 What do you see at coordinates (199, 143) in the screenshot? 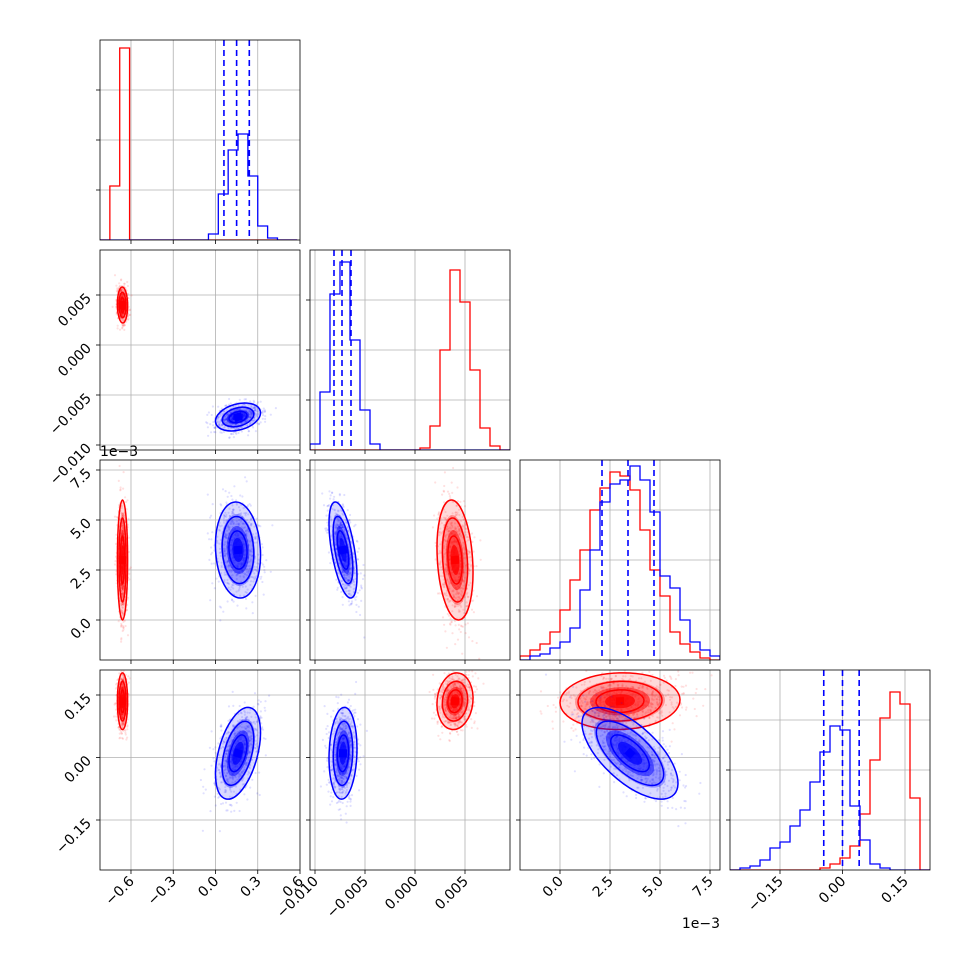
I see `histogram-red` at bounding box center [199, 143].